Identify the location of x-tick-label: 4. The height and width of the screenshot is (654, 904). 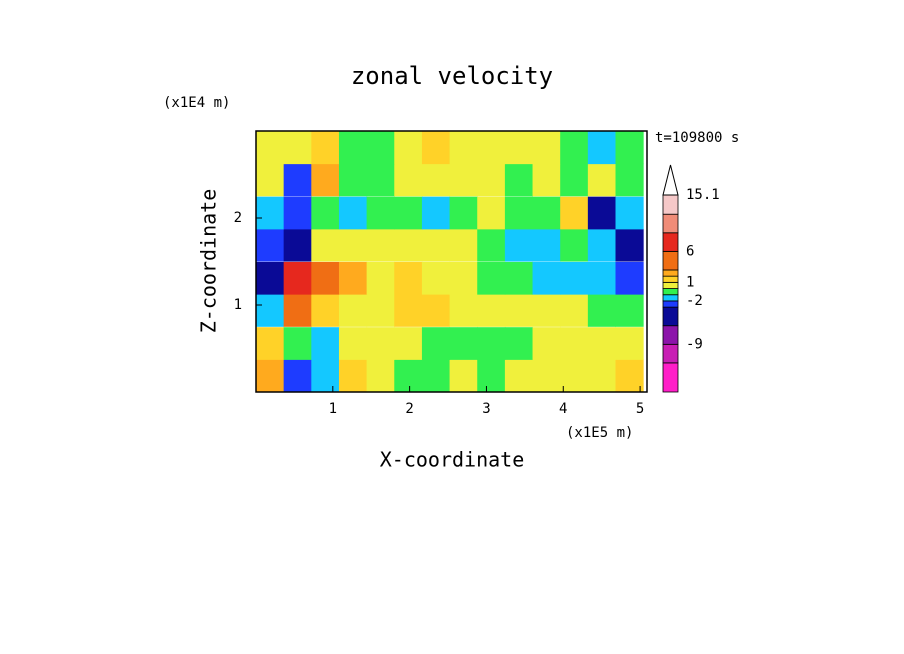
(563, 409).